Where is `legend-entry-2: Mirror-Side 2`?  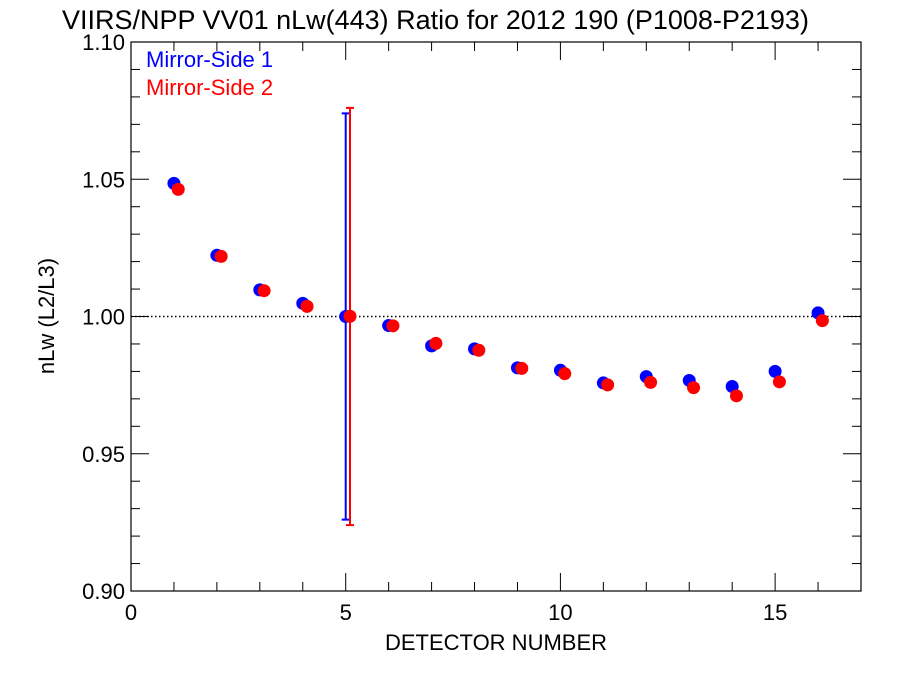
legend-entry-2: Mirror-Side 2 is located at coordinates (209, 87).